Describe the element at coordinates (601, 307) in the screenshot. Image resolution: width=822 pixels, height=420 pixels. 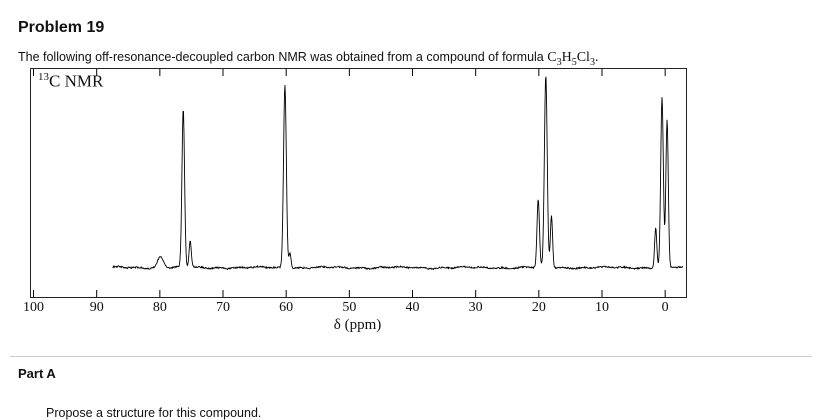
I see `x-tick-label: 10` at that location.